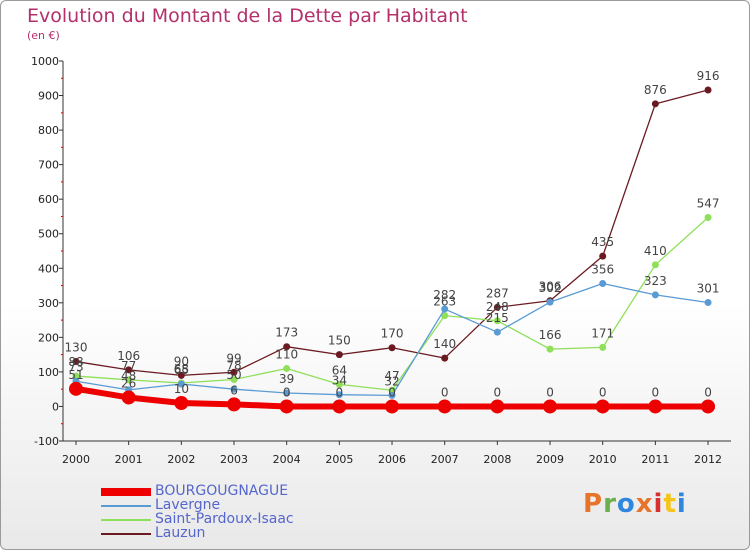 This screenshot has height=550, width=750. Describe the element at coordinates (550, 288) in the screenshot. I see `data-label: 302` at that location.